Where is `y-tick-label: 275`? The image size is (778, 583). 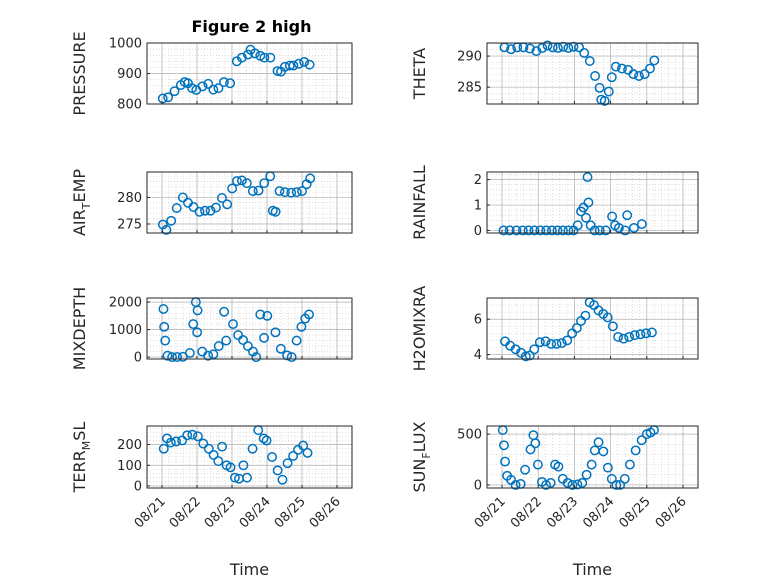
y-tick-label: 275 is located at coordinates (129, 224).